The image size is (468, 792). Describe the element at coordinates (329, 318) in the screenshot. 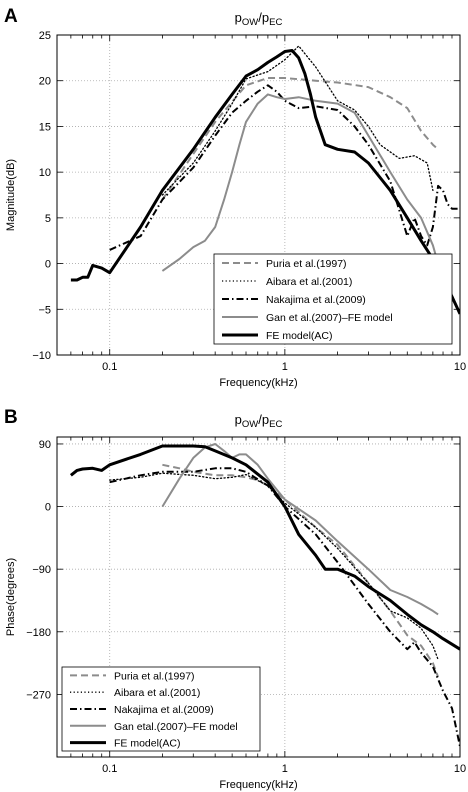

I see `legend-label: Gan et al.(2007)–FE model` at that location.